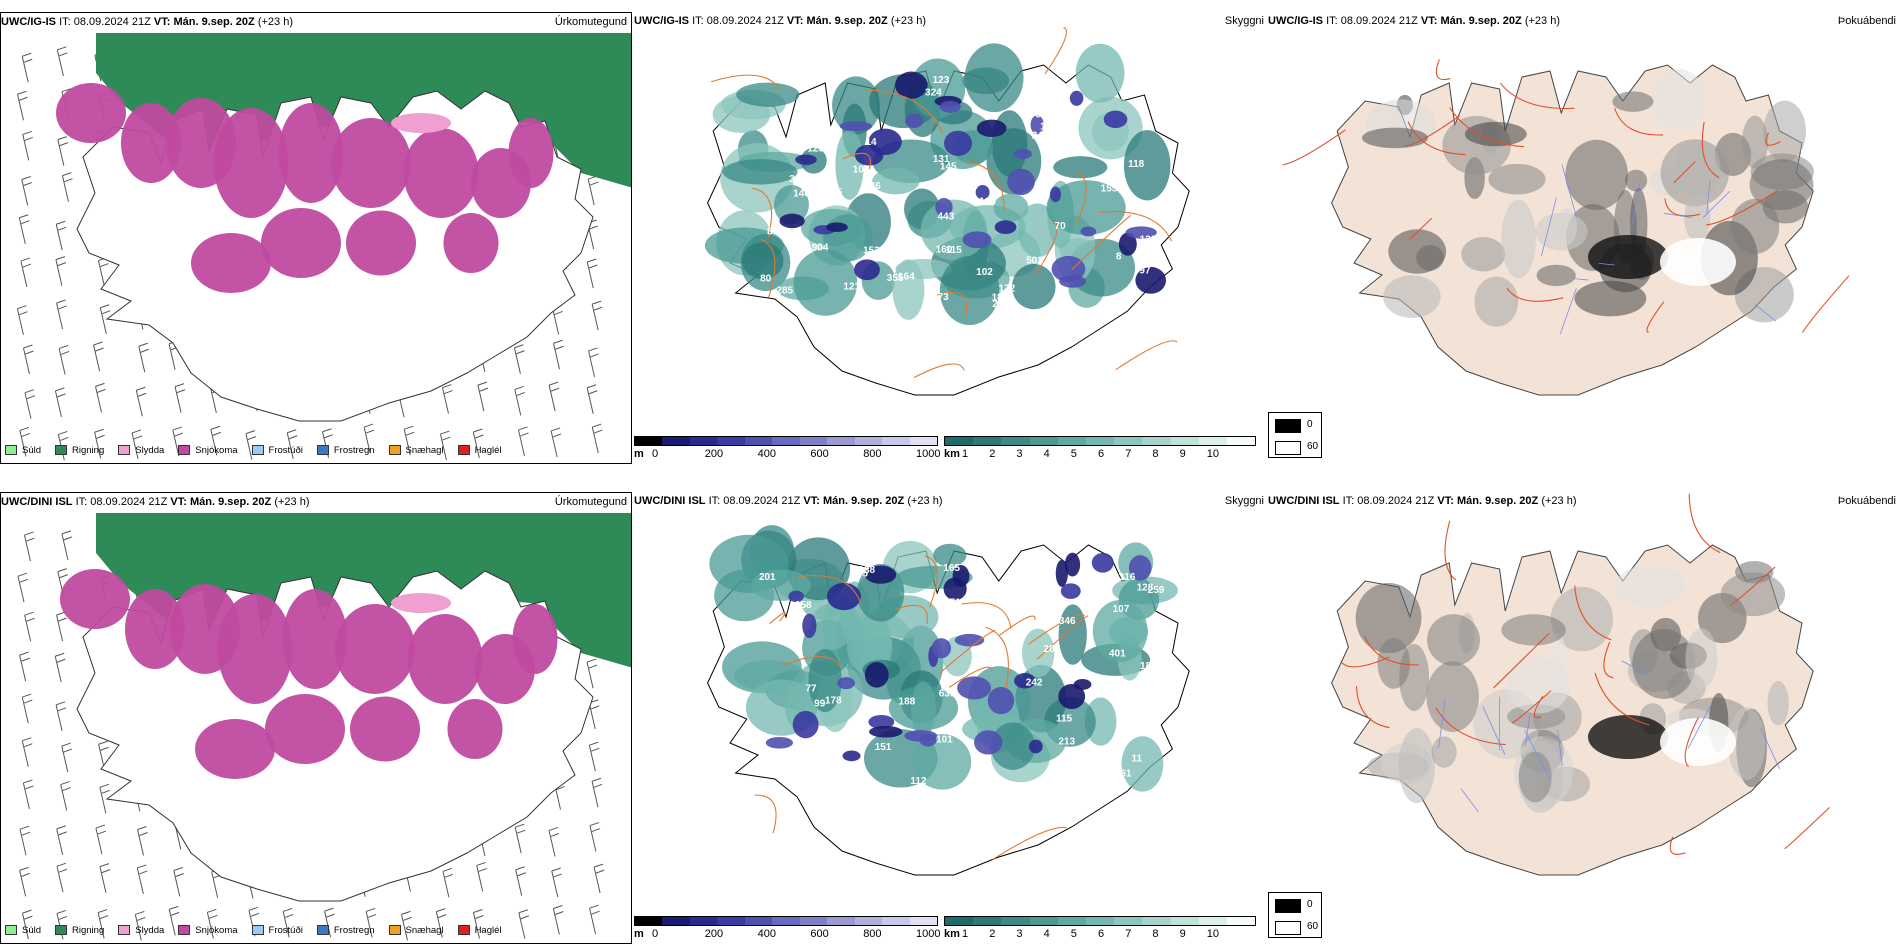 This screenshot has height=950, width=1900. What do you see at coordinates (1866, 21) in the screenshot?
I see `panel-title: Þokuábendi` at bounding box center [1866, 21].